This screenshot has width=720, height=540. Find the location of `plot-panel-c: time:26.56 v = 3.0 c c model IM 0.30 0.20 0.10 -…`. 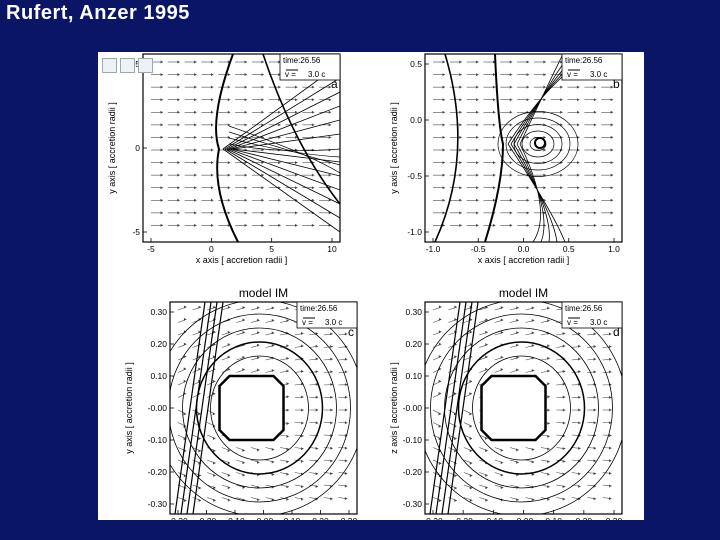

plot-panel-c: time:26.56 v = 3.0 c c model IM 0.30 0.20 0.10 -… is located at coordinates (241, 403).